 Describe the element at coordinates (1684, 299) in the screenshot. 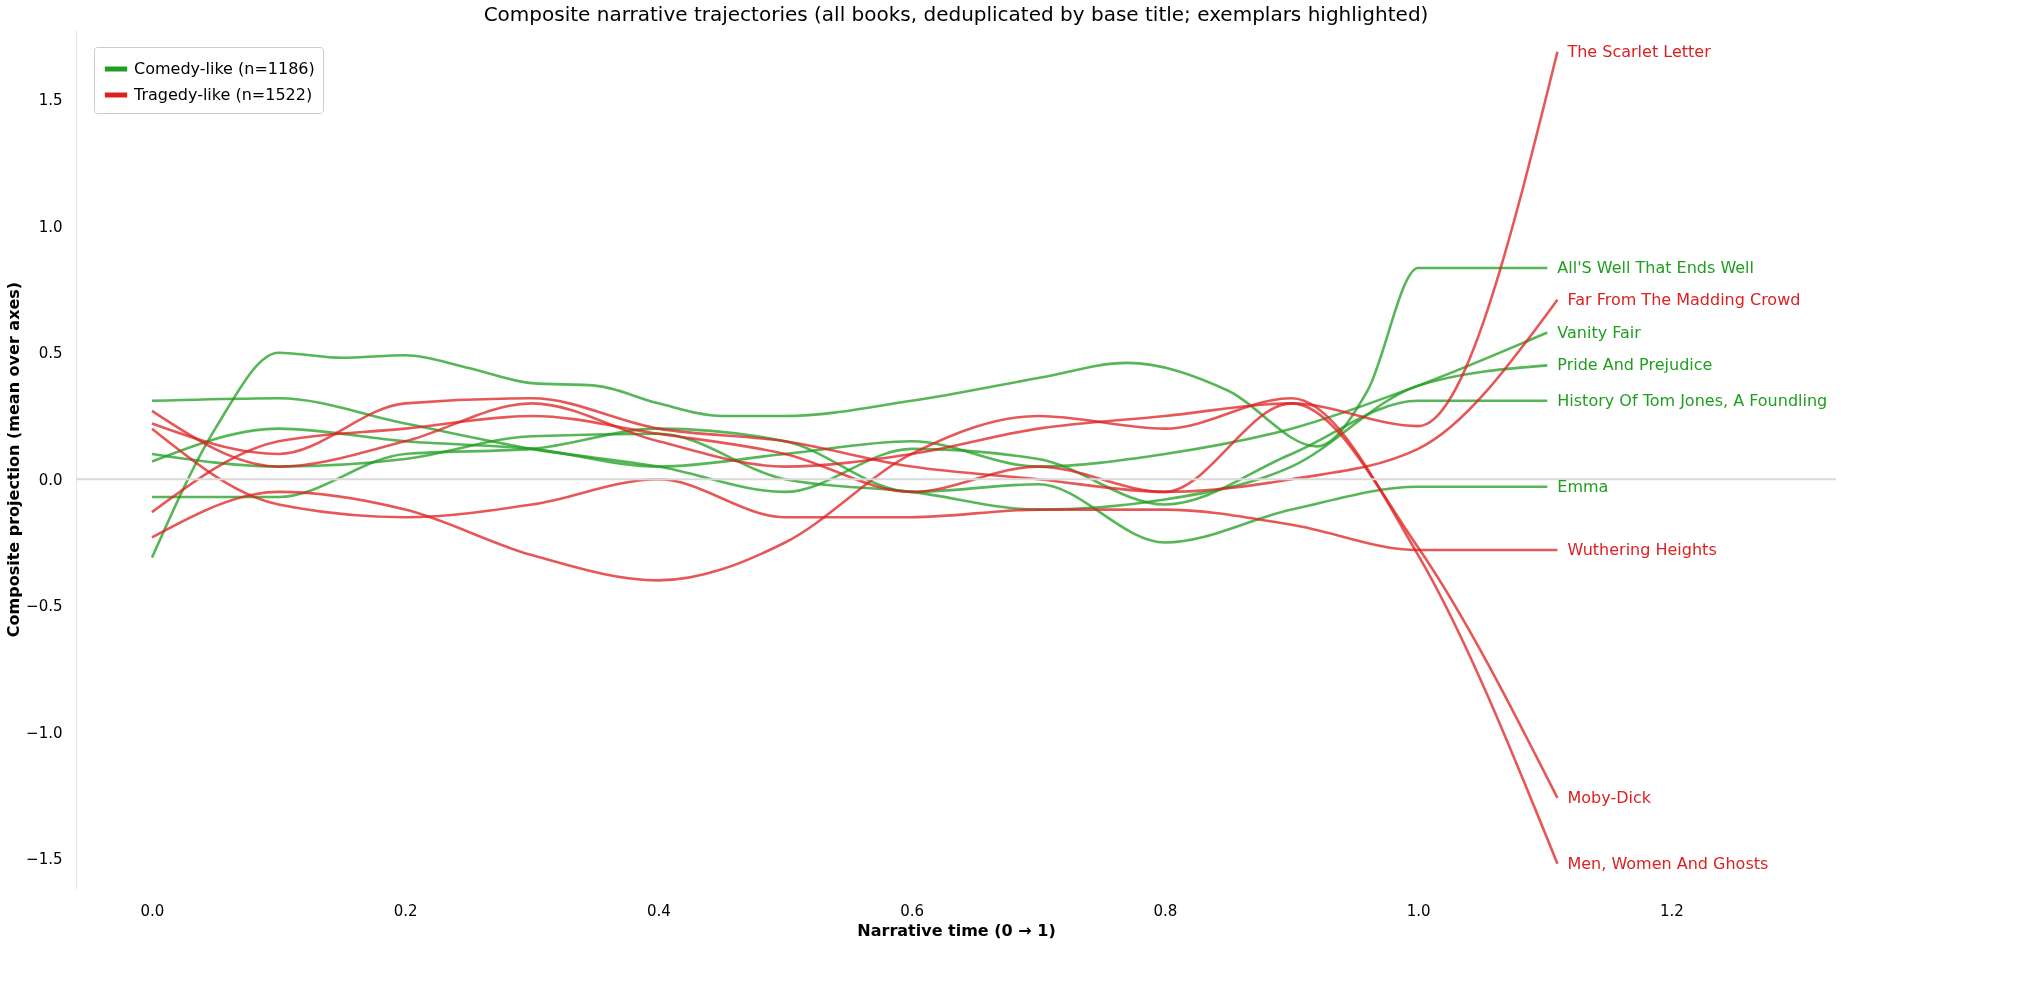

I see `series-label: Far From The Madding Crowd` at that location.